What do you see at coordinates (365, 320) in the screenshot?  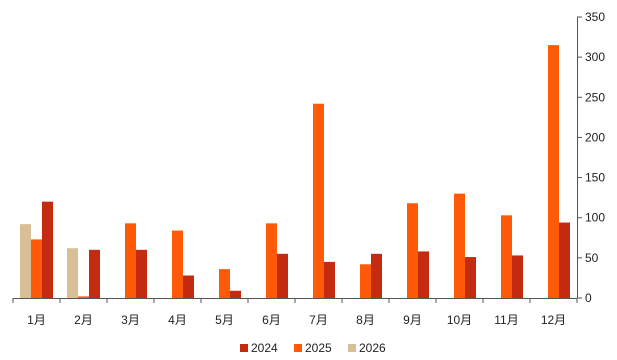 I see `x-tick-label: 8月` at bounding box center [365, 320].